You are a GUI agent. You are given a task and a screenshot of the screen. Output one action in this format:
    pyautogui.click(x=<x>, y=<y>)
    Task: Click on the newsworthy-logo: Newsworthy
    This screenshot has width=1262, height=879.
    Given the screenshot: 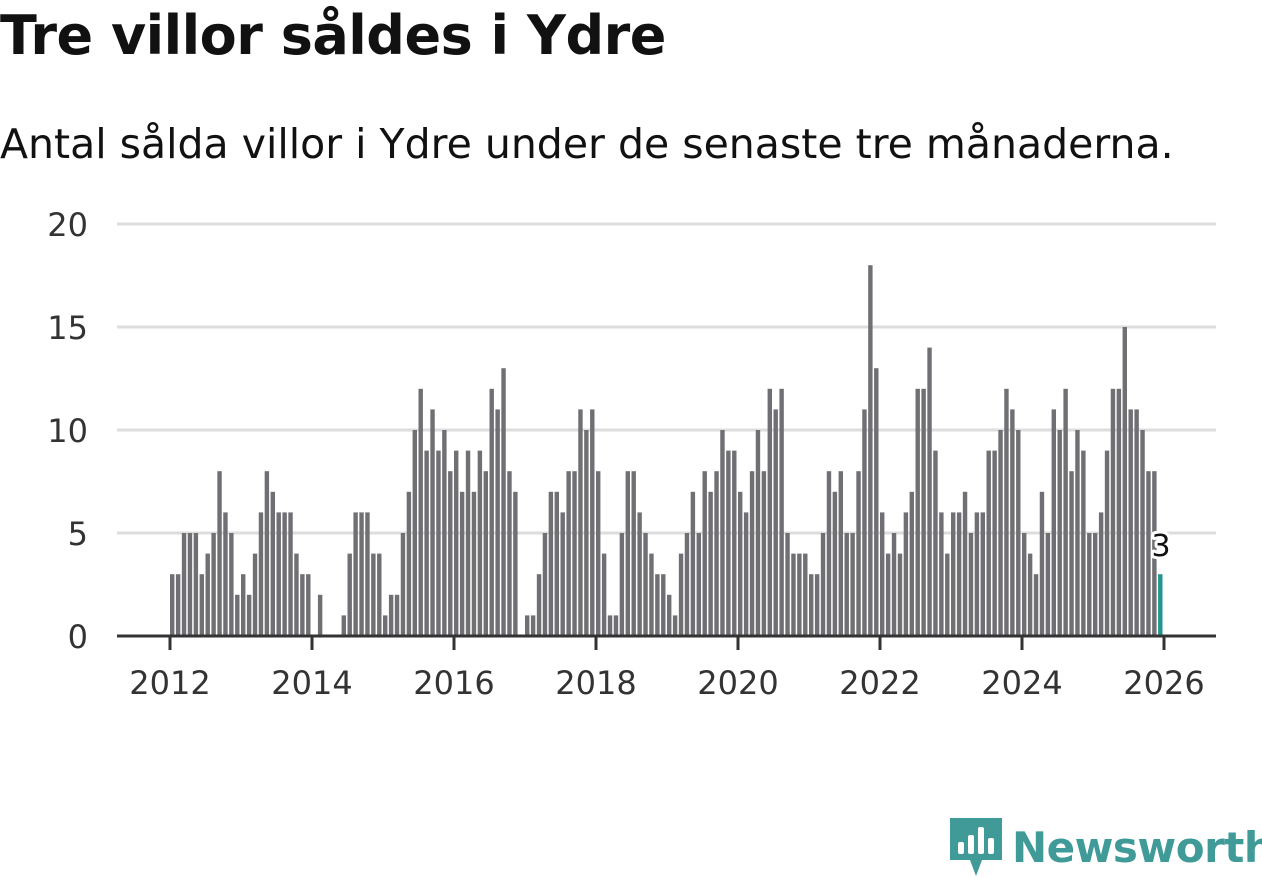 What is the action you would take?
    pyautogui.click(x=1106, y=847)
    